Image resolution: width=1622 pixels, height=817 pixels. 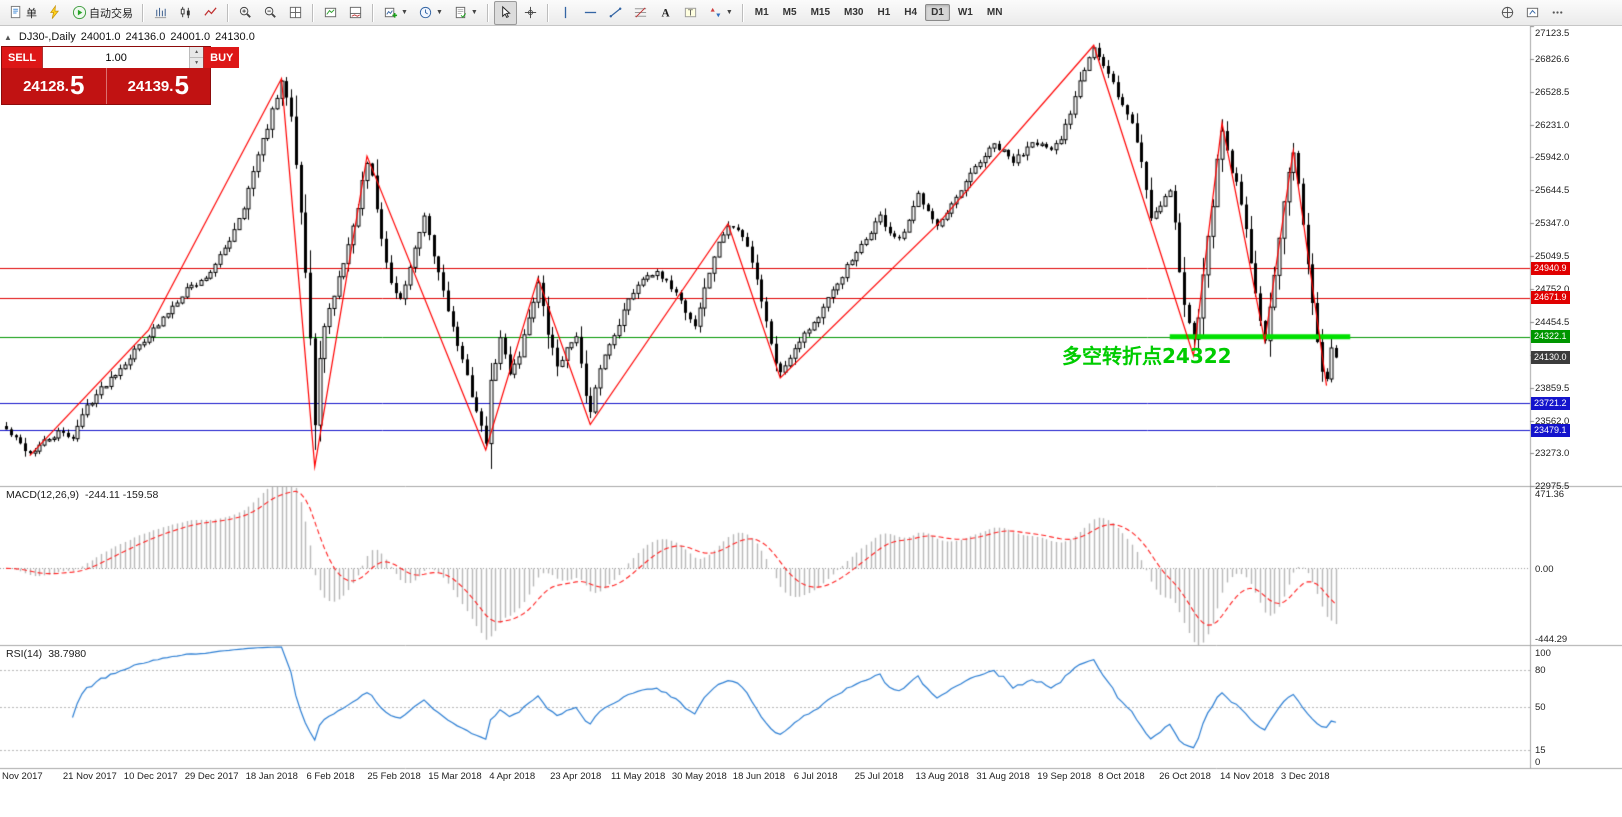 I want to click on volume-stepper: ▲ ▼, so click(x=123, y=57).